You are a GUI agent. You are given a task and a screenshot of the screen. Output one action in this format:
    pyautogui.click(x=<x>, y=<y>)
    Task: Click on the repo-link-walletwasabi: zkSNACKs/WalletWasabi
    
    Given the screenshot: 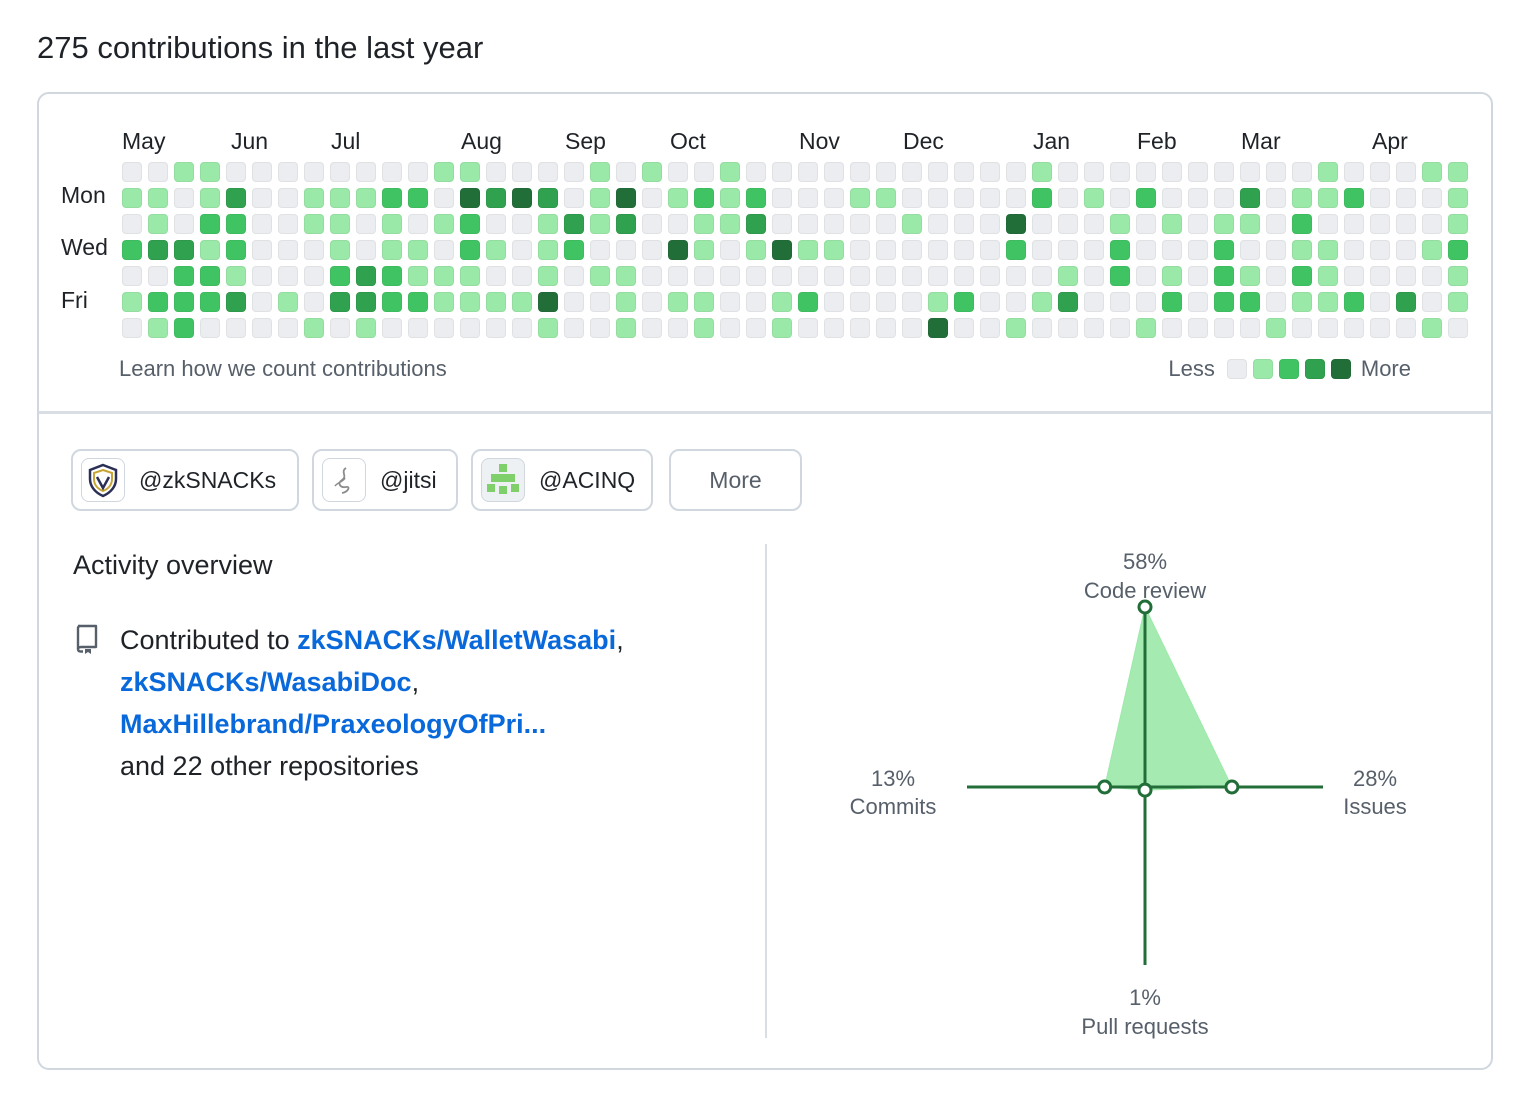 What is the action you would take?
    pyautogui.click(x=457, y=640)
    